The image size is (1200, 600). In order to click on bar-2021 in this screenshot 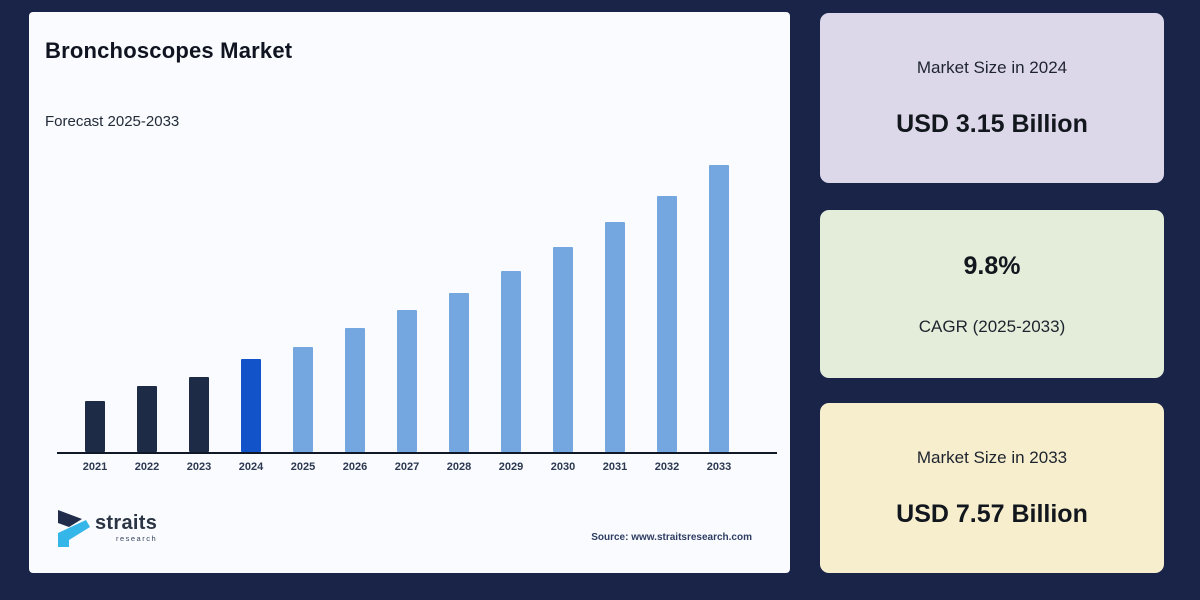, I will do `click(95, 426)`.